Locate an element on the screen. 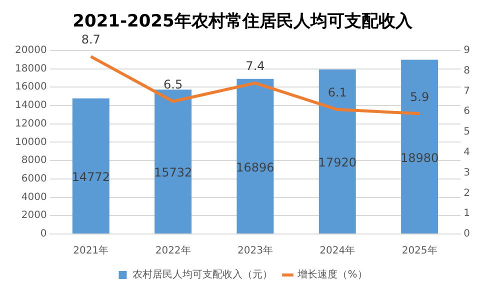 This screenshot has height=298, width=485. data-label: 6.5 is located at coordinates (173, 85).